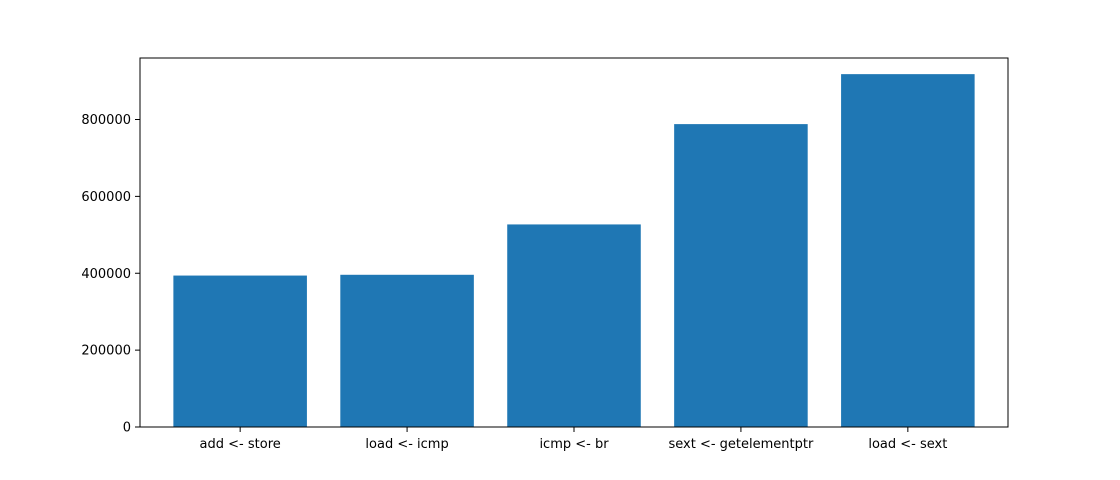  What do you see at coordinates (574, 444) in the screenshot?
I see `x-tick-label: icmp <- br` at bounding box center [574, 444].